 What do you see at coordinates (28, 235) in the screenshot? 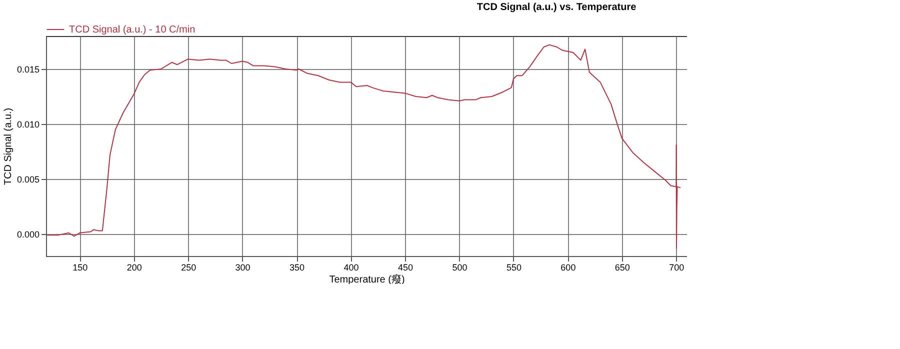
I see `y-tick-label: 0.000` at bounding box center [28, 235].